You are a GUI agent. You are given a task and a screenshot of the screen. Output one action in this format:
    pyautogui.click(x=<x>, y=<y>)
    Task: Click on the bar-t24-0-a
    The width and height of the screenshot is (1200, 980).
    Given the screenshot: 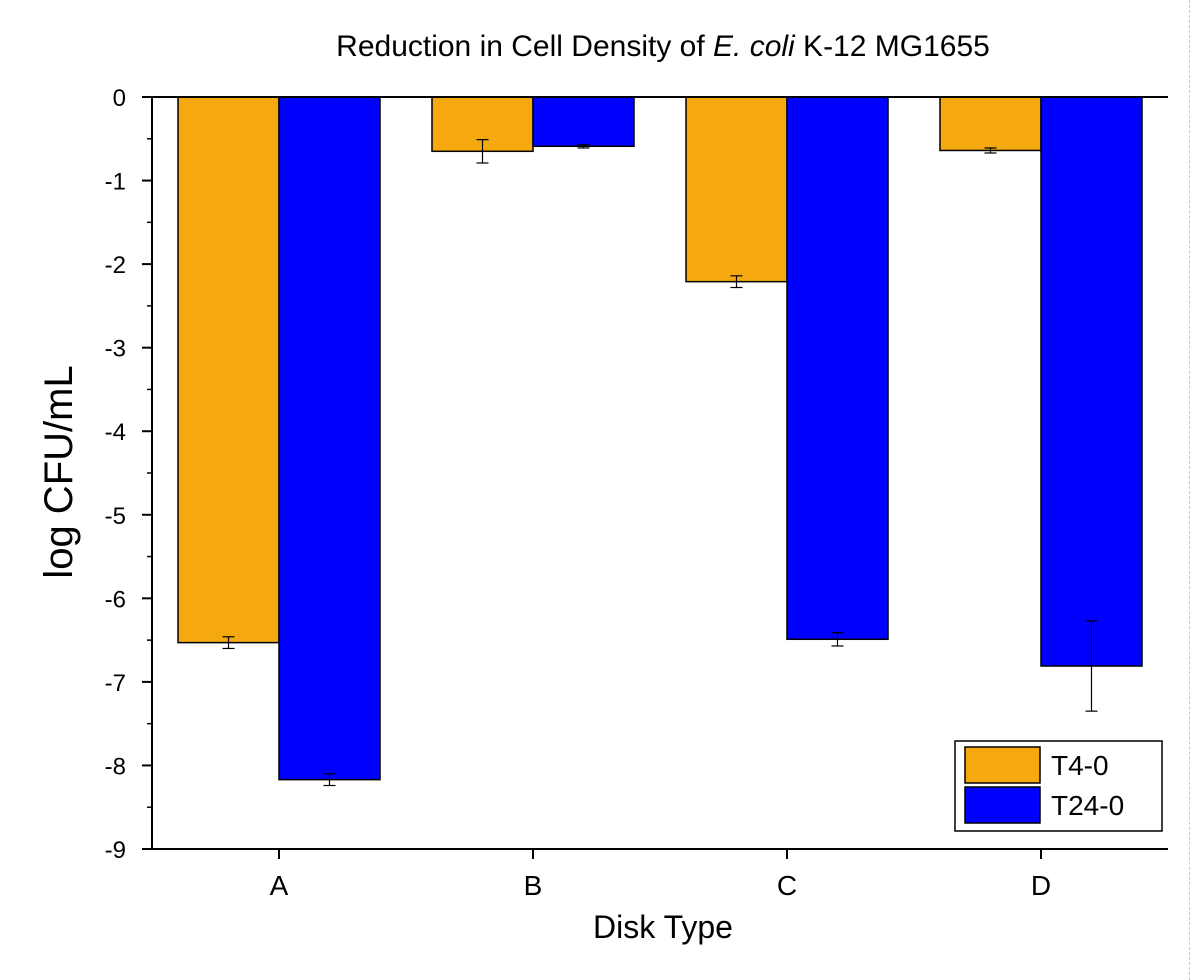 What is the action you would take?
    pyautogui.click(x=329, y=438)
    